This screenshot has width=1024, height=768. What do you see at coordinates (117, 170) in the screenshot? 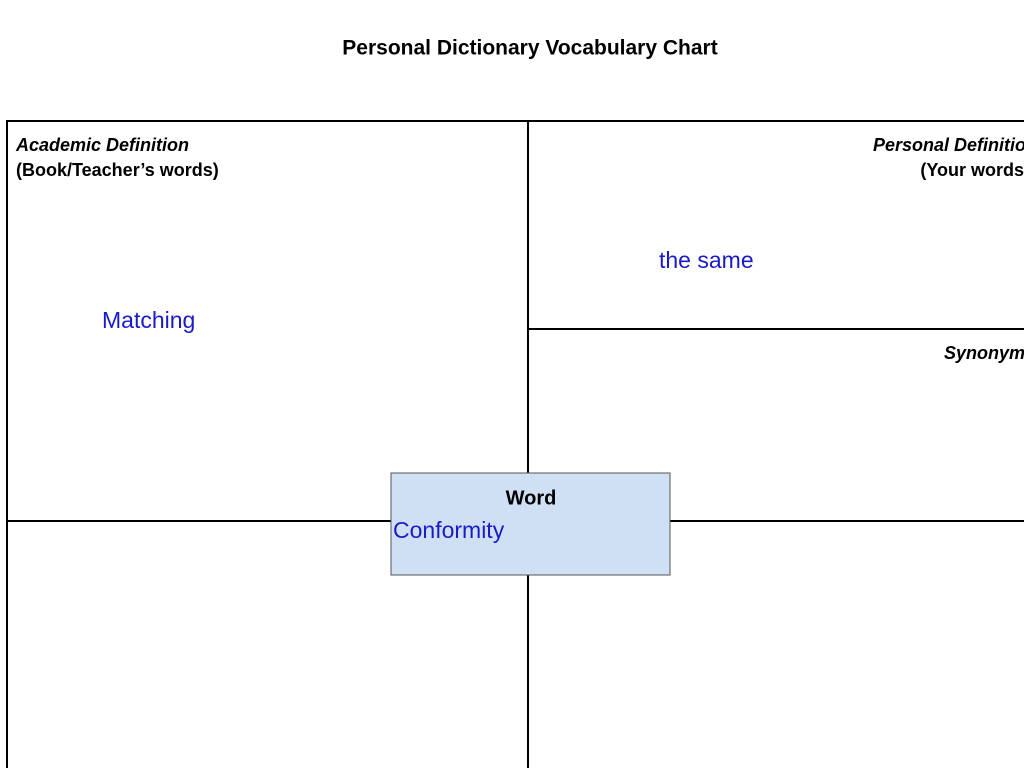
I see `academic-subheading: (Book/Teacher’s words)` at bounding box center [117, 170].